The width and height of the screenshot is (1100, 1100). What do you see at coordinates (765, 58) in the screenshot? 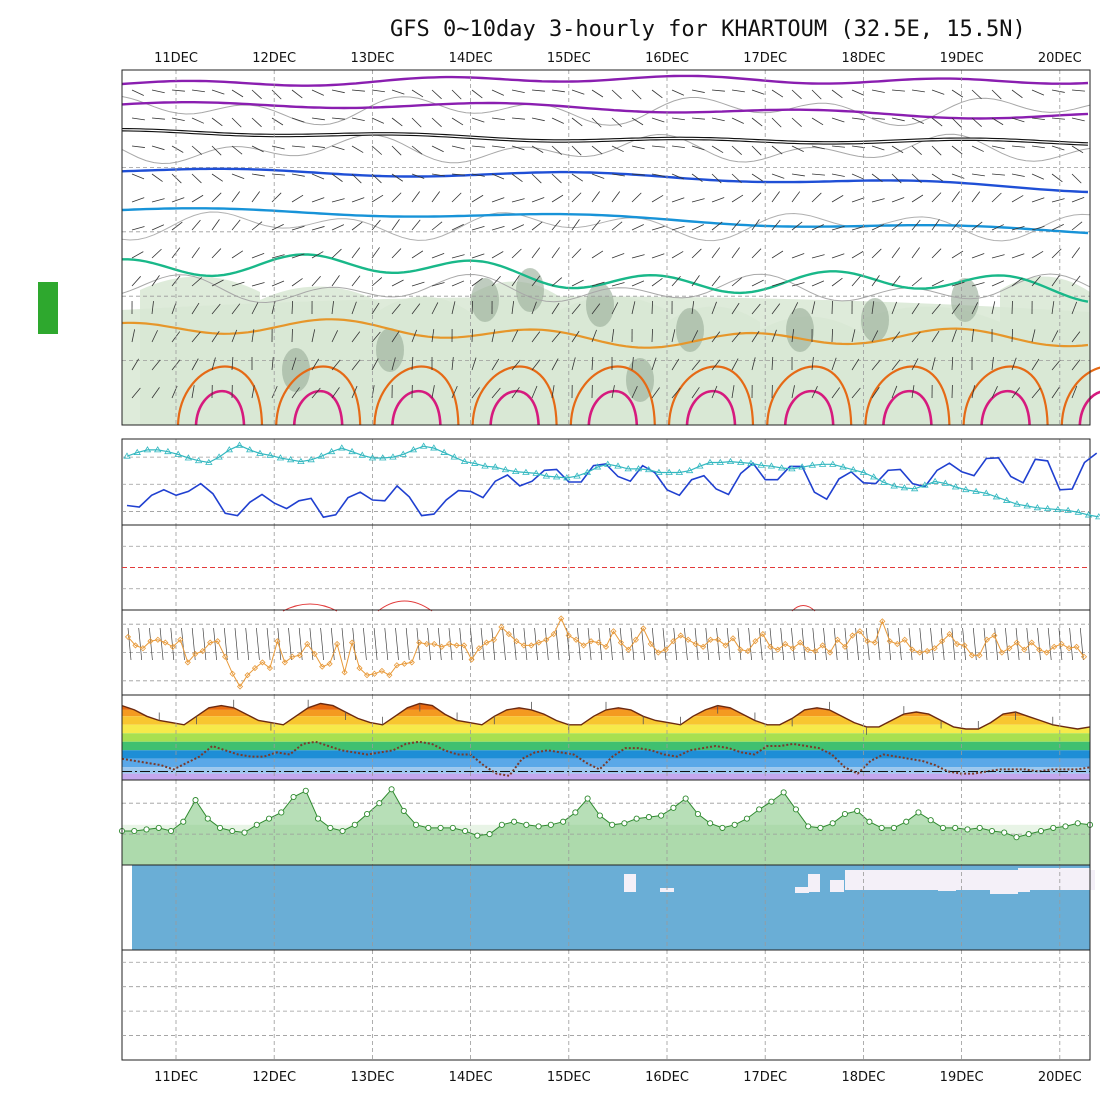
I see `day-label-top: 17DEC` at bounding box center [765, 58].